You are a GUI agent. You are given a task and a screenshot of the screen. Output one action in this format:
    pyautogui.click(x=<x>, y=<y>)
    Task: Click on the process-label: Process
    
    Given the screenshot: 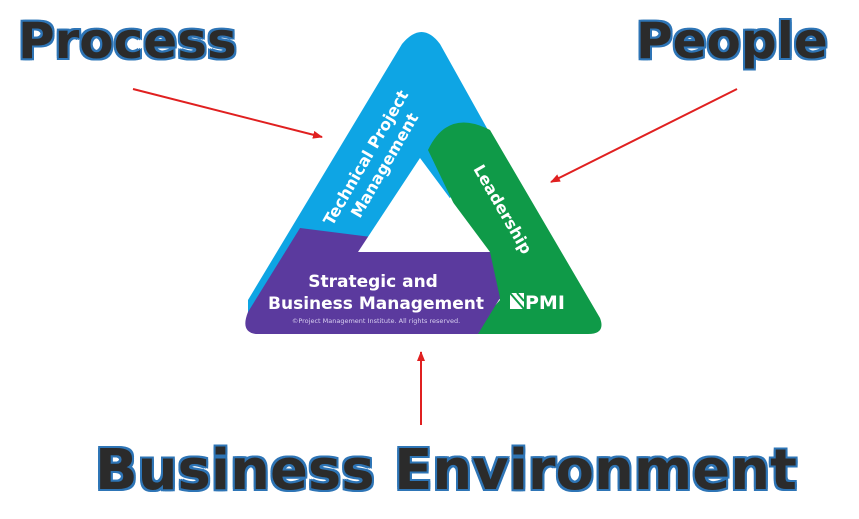 What is the action you would take?
    pyautogui.click(x=127, y=41)
    